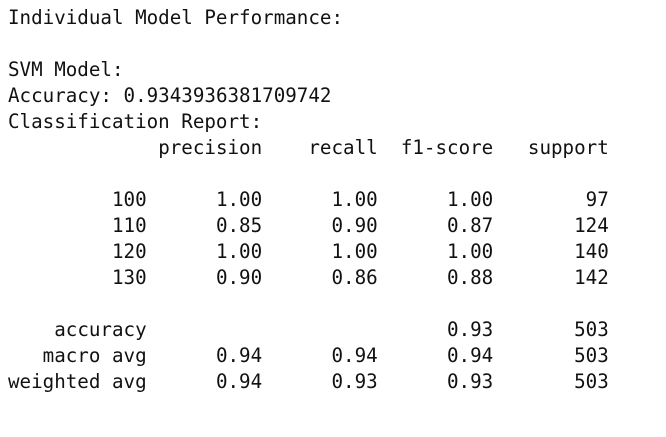  I want to click on accuracy-value: 0.9343936381709742, so click(227, 95).